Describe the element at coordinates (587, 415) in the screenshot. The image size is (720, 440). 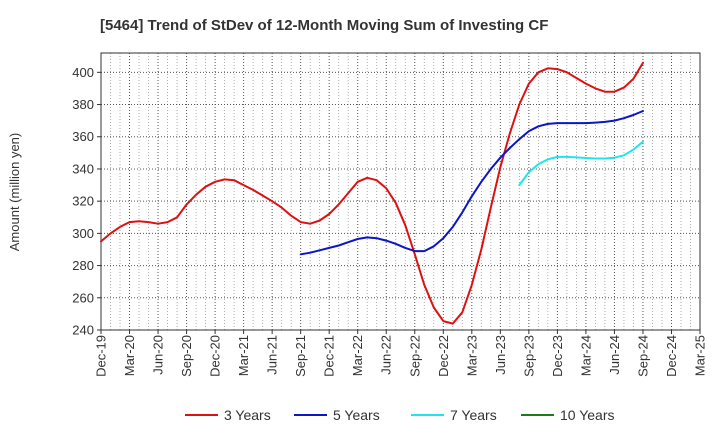
I see `legend-label: 10 Years` at that location.